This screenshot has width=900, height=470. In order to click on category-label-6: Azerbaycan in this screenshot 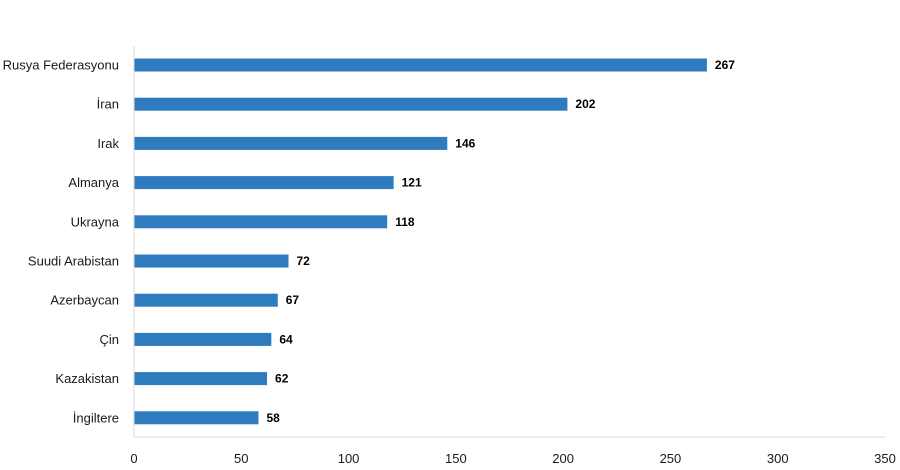, I will do `click(84, 300)`.